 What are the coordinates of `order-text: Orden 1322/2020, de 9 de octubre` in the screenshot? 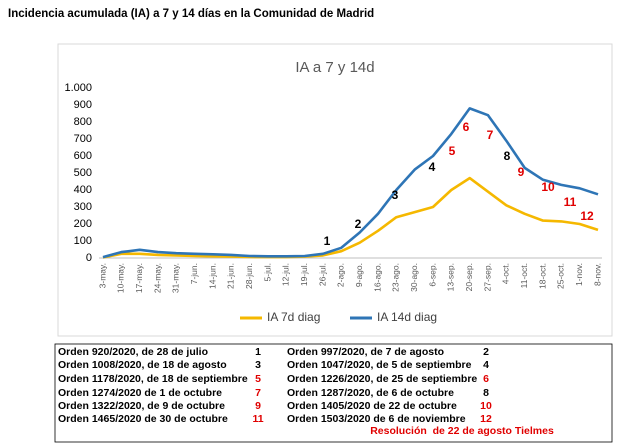 It's located at (141, 406).